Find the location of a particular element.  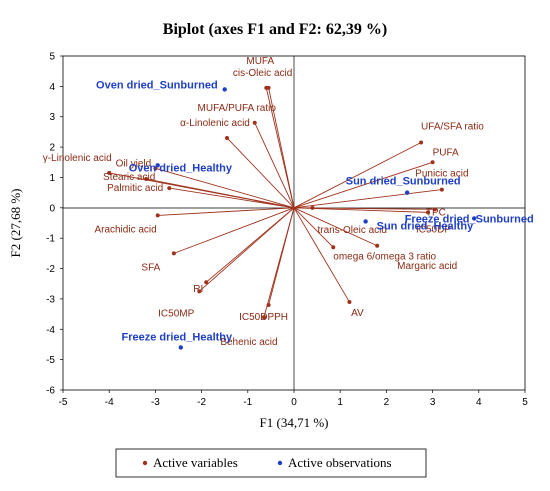

vector-ic50dp is located at coordinates (360, 210).